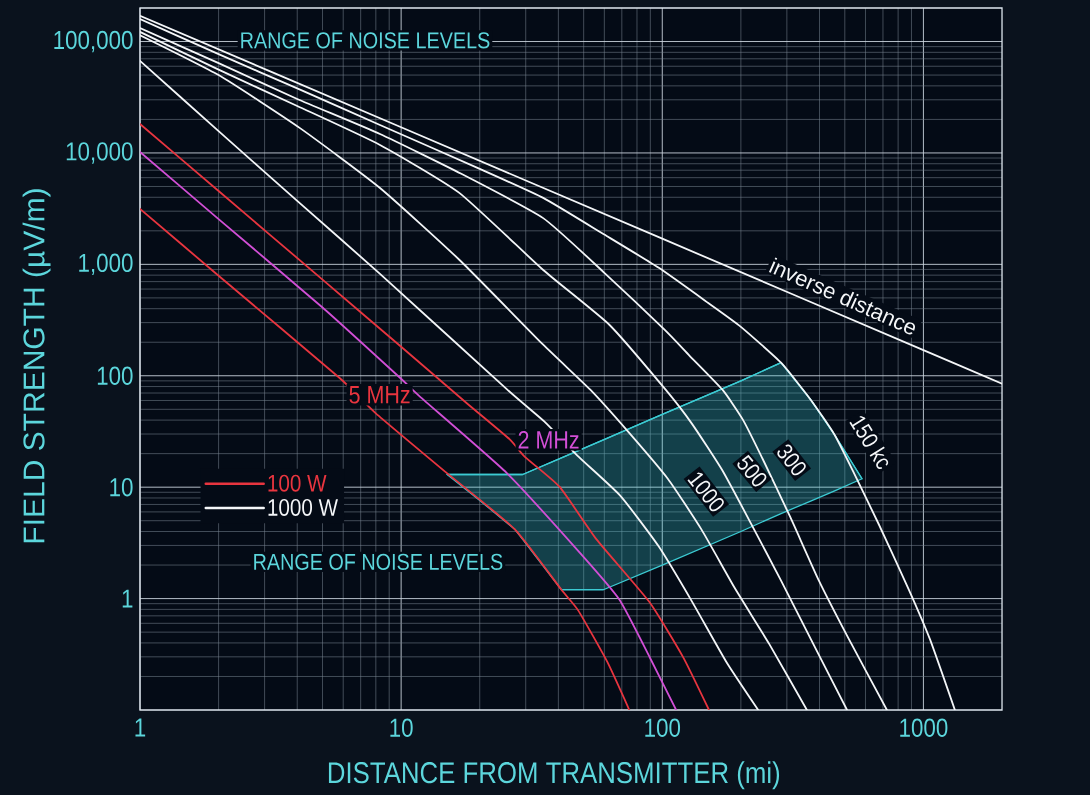 Image resolution: width=1090 pixels, height=795 pixels. I want to click on y-tick-label: 1, so click(127, 598).